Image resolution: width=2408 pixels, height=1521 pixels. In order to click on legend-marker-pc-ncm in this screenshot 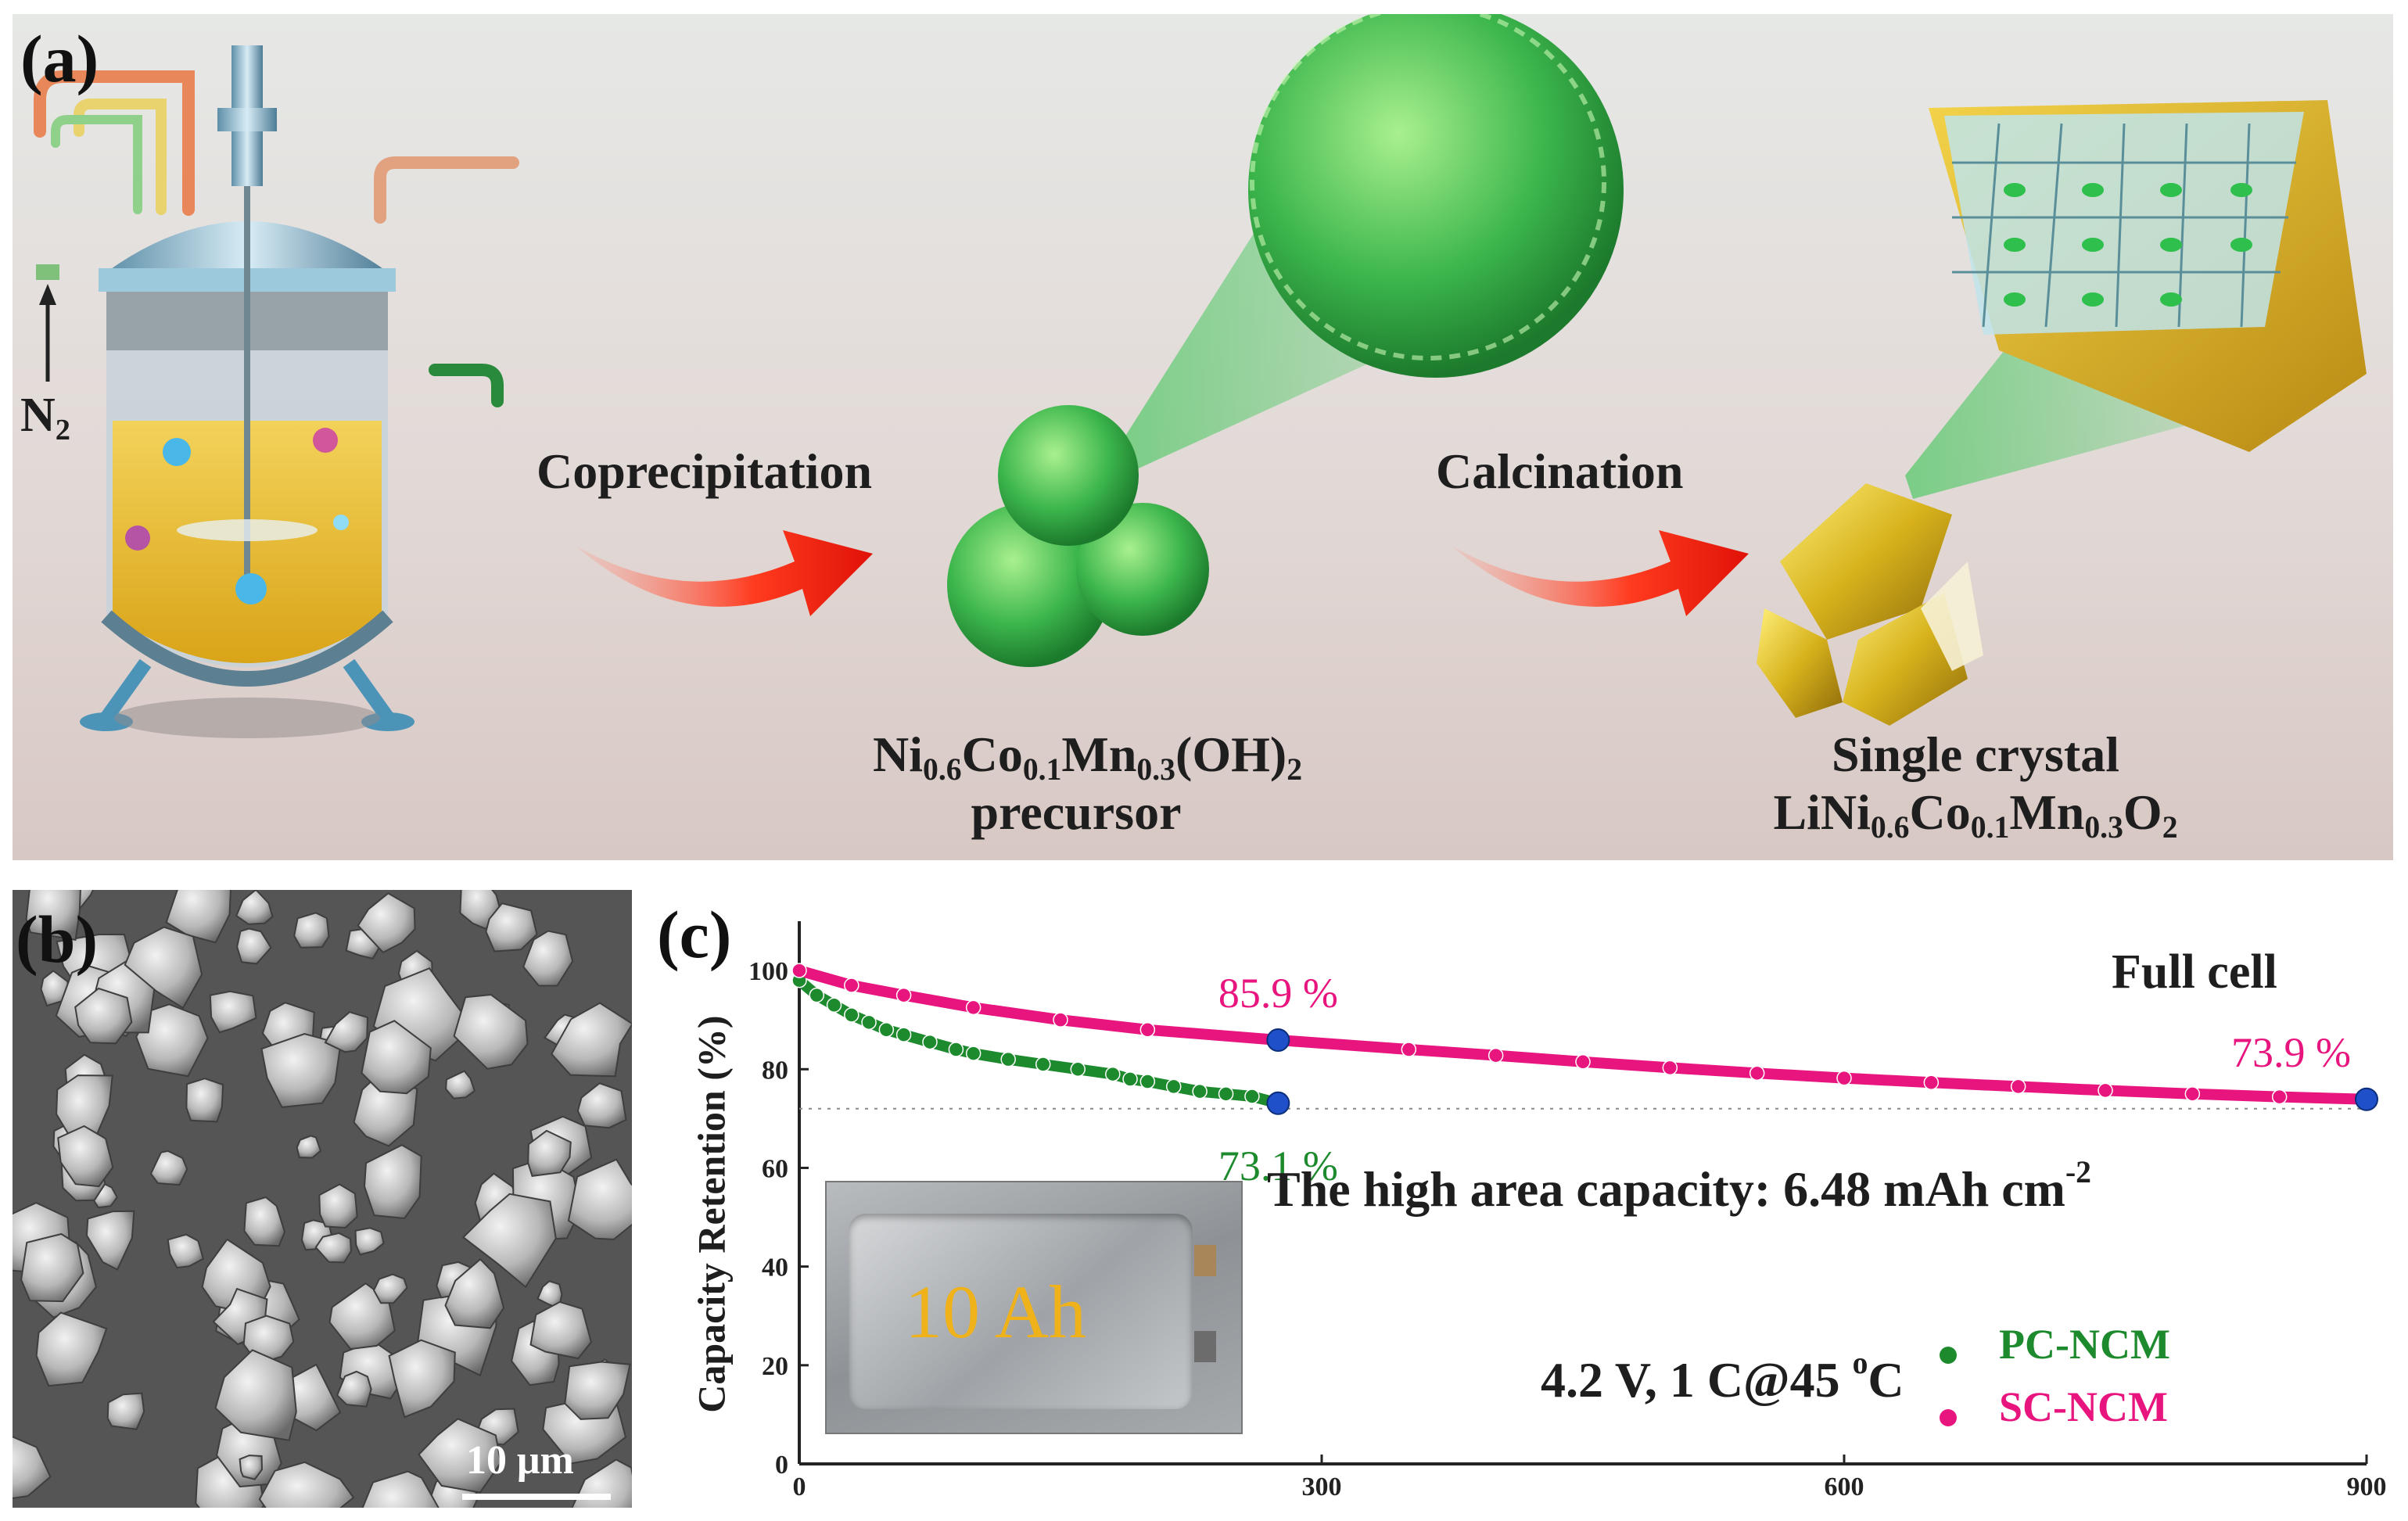, I will do `click(1948, 1356)`.